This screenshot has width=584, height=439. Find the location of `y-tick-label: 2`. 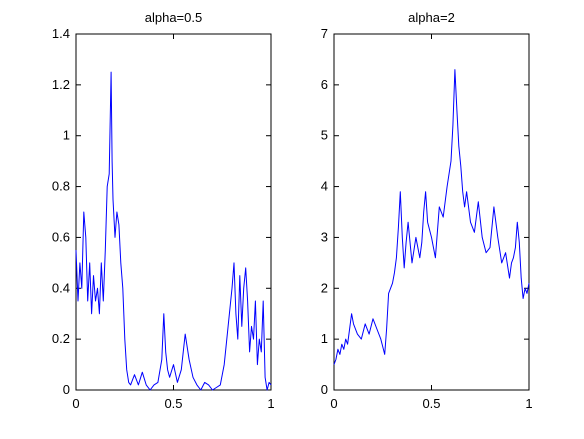

y-tick-label: 2 is located at coordinates (324, 287).